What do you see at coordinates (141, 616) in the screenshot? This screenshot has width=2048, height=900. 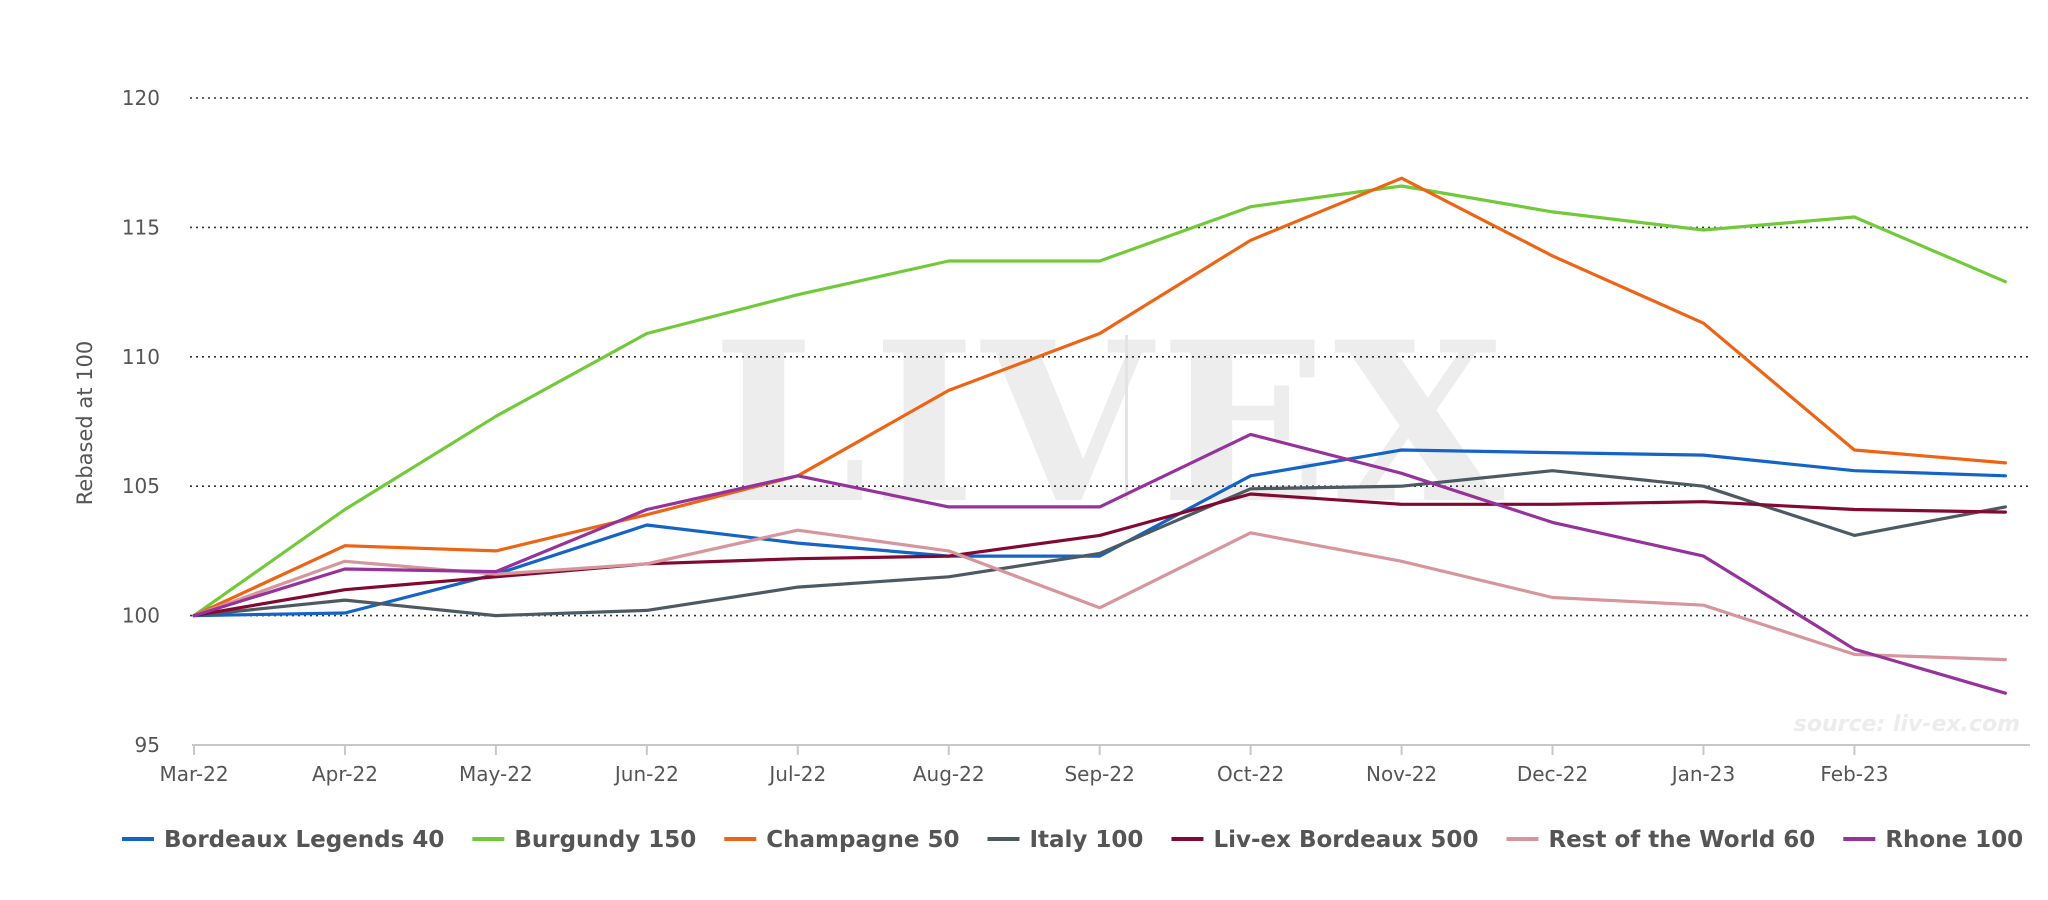 I see `y-tick-label: 100` at bounding box center [141, 616].